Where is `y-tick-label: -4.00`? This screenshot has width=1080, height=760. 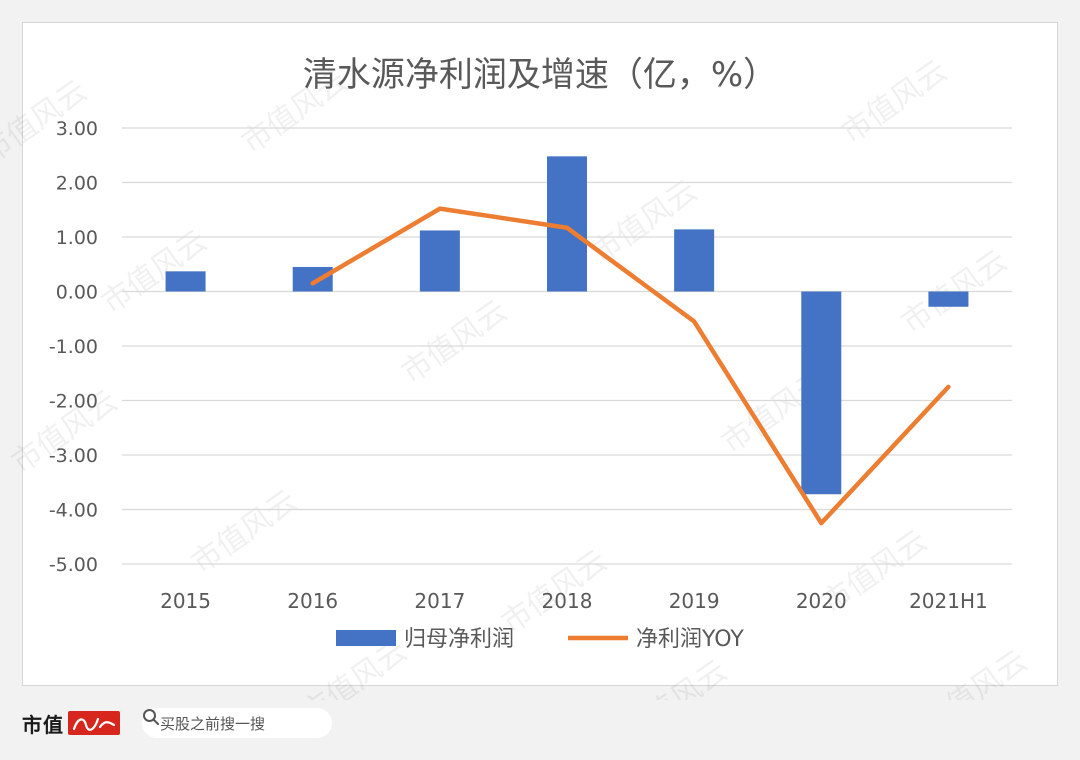 y-tick-label: -4.00 is located at coordinates (73, 511).